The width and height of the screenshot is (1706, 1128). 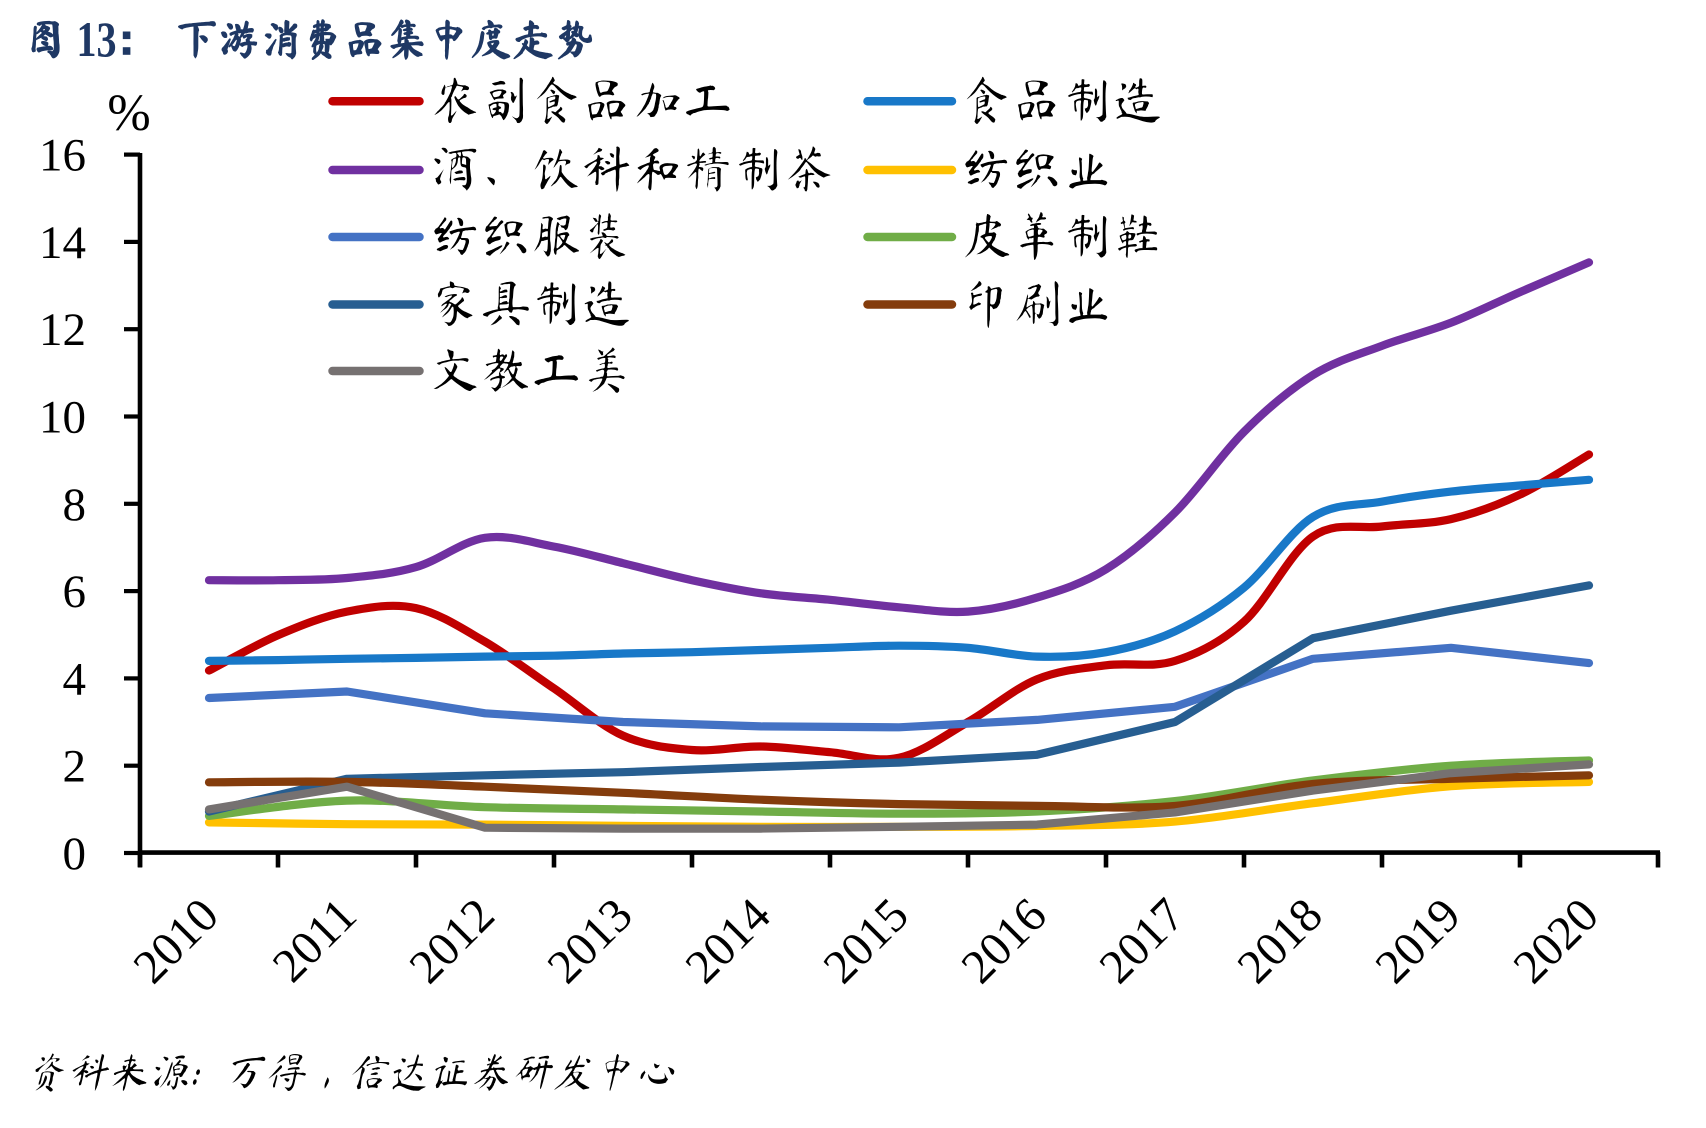 What do you see at coordinates (62, 156) in the screenshot?
I see `svg-text: 16` at bounding box center [62, 156].